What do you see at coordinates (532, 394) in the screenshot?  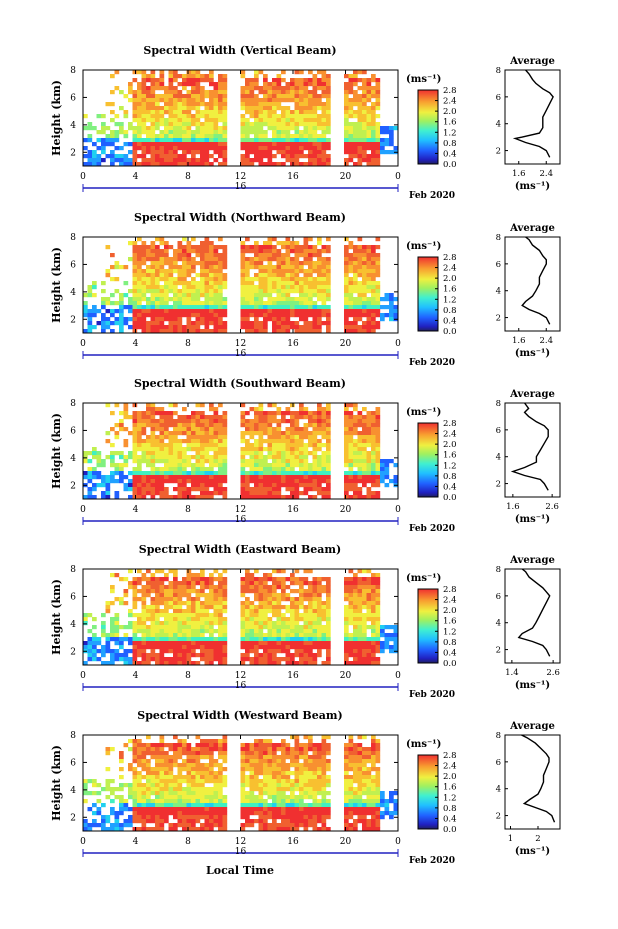 I see `profile-title: Average` at bounding box center [532, 394].